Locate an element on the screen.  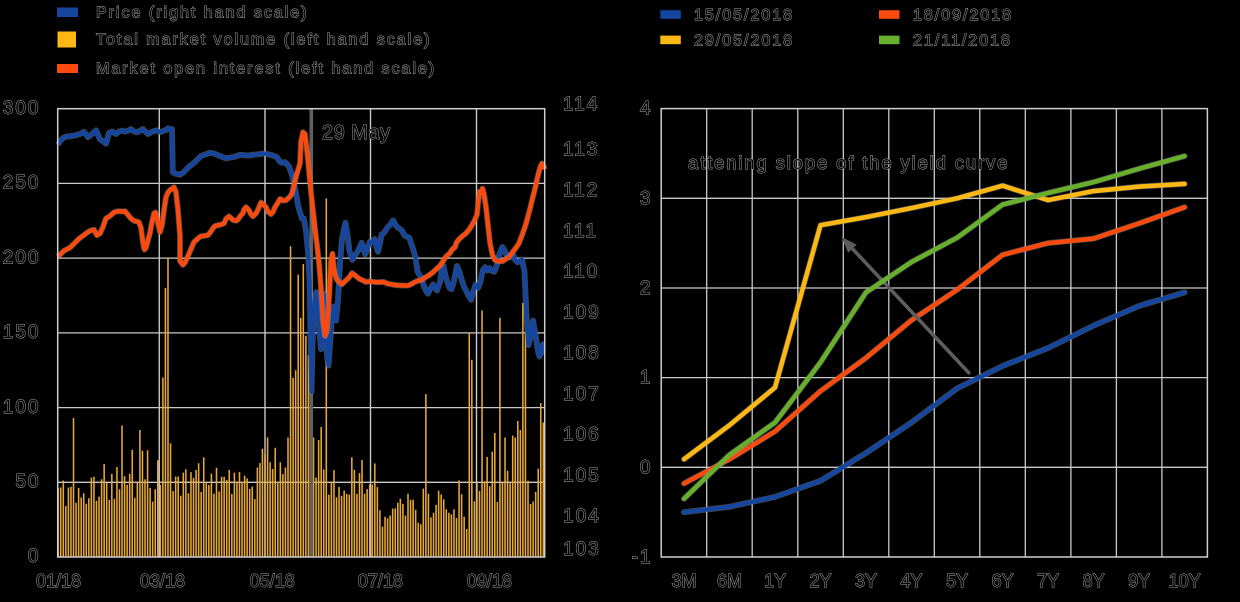
svg-text: 09/18 is located at coordinates (489, 581).